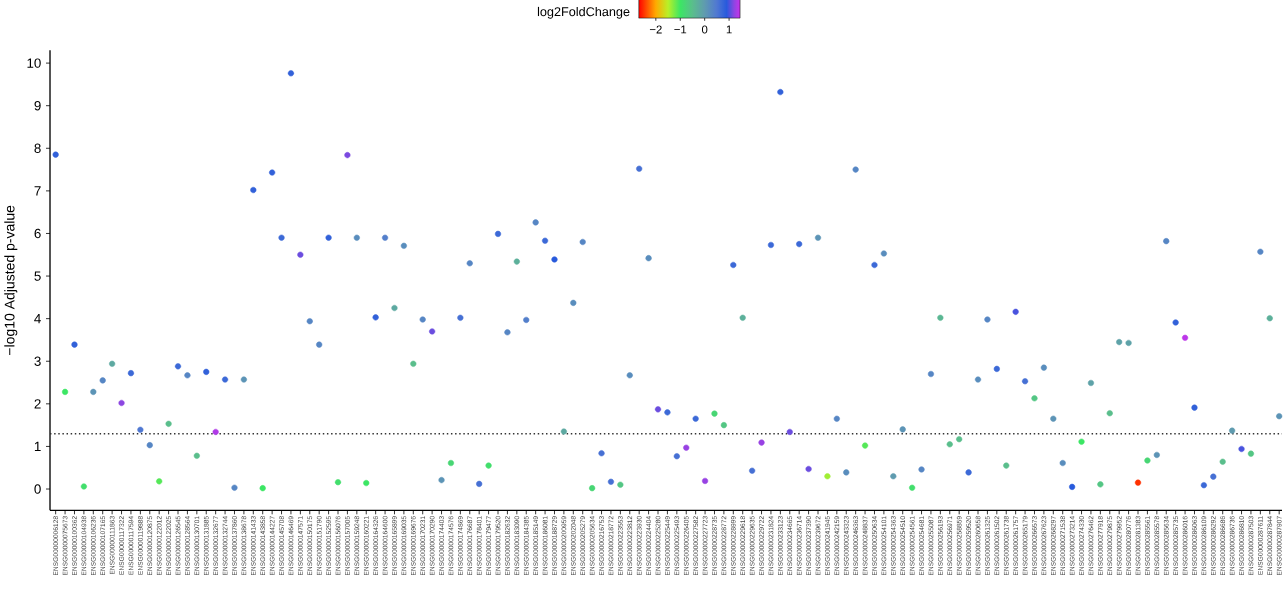 This screenshot has height=605, width=1285. What do you see at coordinates (37, 446) in the screenshot?
I see `y-tick-label: 1` at bounding box center [37, 446].